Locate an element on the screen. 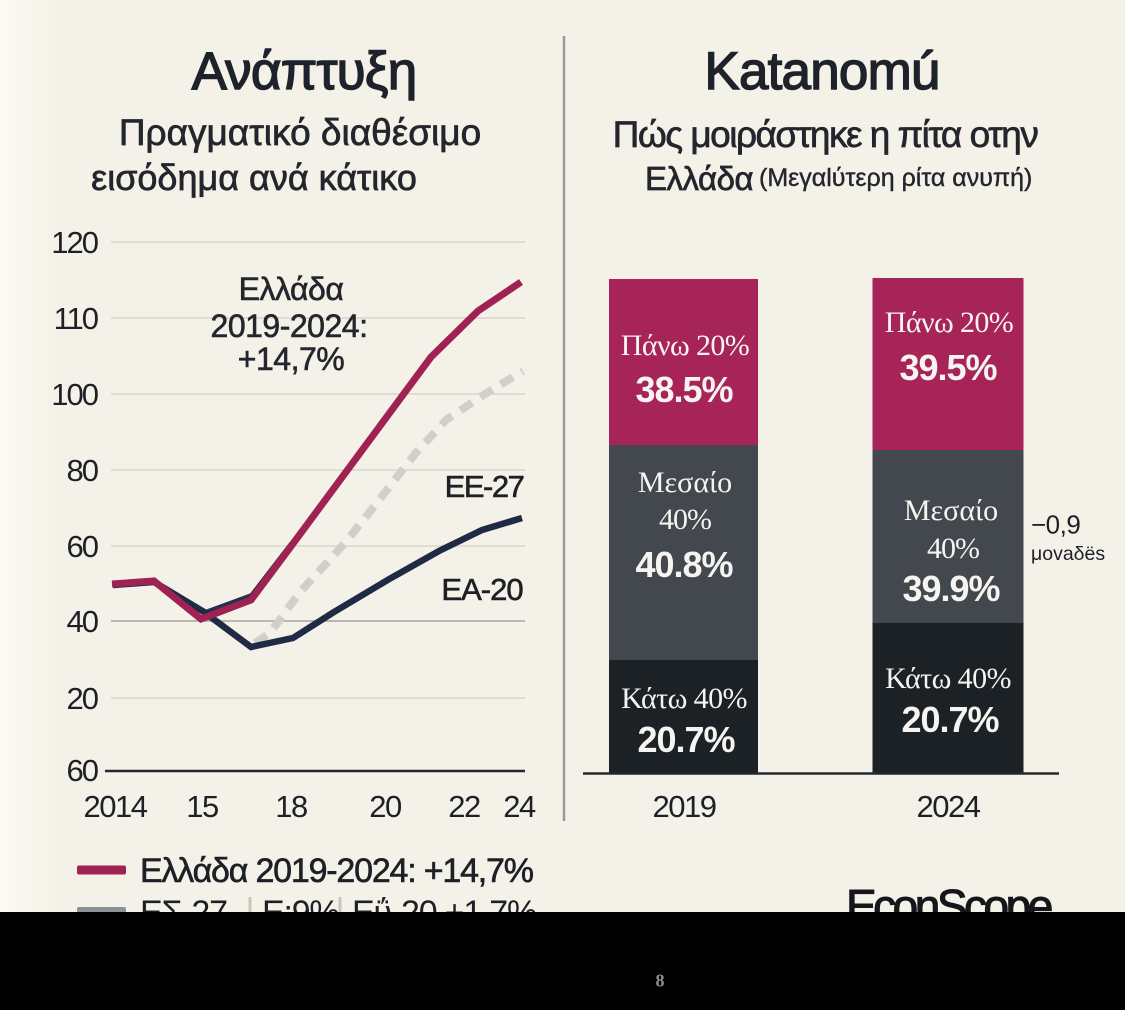 The image size is (1125, 1010). svg-text: 120 is located at coordinates (74, 242).